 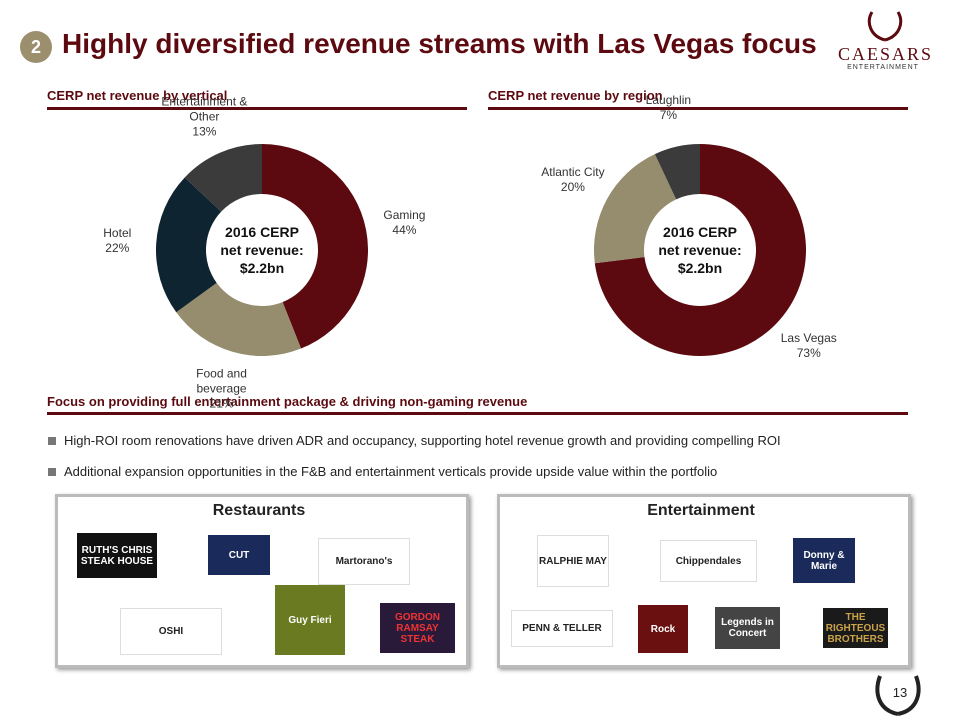 I want to click on logo: Martorano's, so click(x=364, y=561).